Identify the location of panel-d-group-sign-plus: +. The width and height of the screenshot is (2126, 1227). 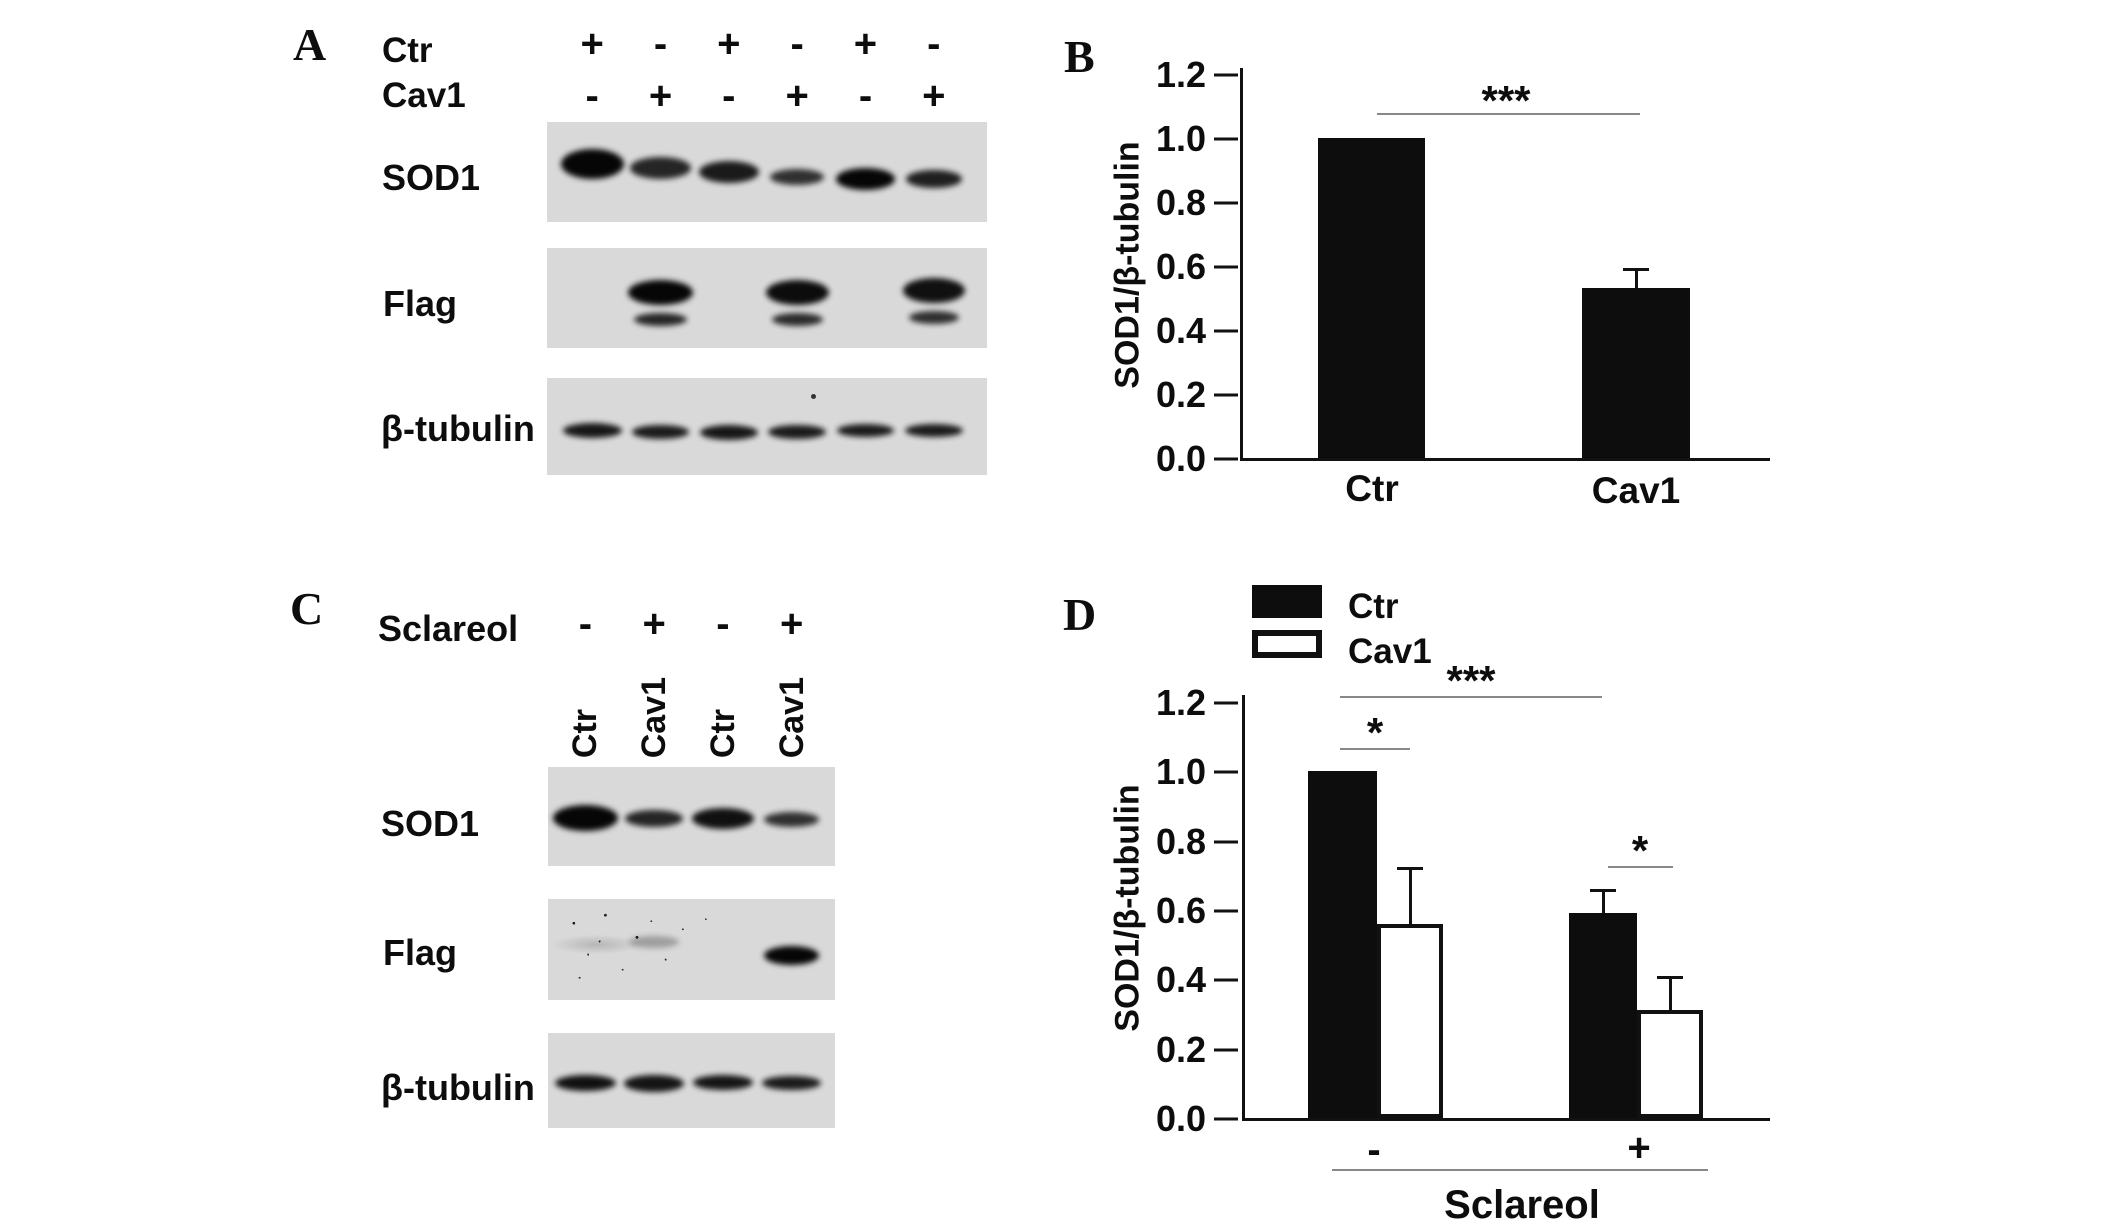
(1639, 1148).